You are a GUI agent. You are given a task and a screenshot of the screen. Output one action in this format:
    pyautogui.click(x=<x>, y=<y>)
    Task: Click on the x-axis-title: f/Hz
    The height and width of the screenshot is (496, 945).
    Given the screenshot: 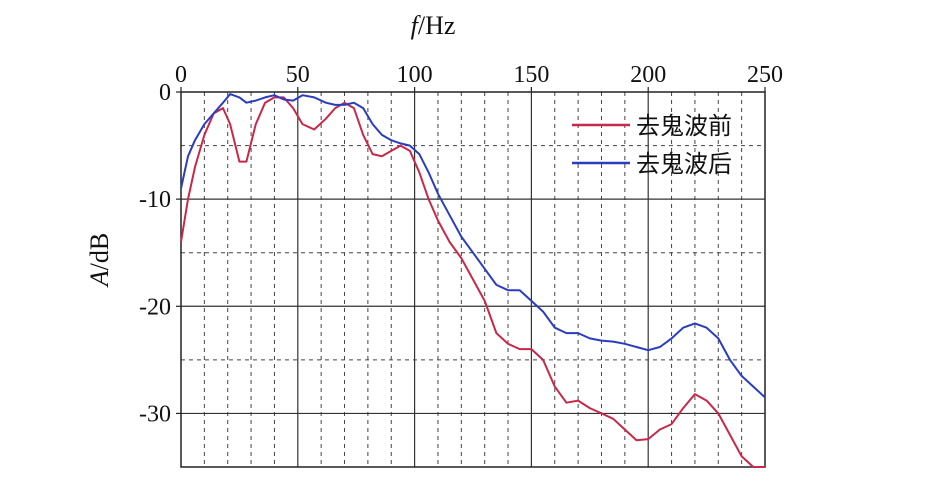 What is the action you would take?
    pyautogui.click(x=433, y=25)
    